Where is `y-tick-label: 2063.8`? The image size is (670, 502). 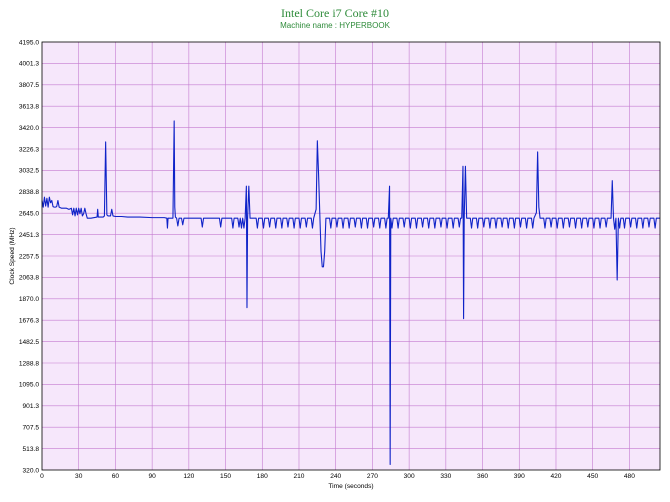 y-tick-label: 2063.8 is located at coordinates (29, 278).